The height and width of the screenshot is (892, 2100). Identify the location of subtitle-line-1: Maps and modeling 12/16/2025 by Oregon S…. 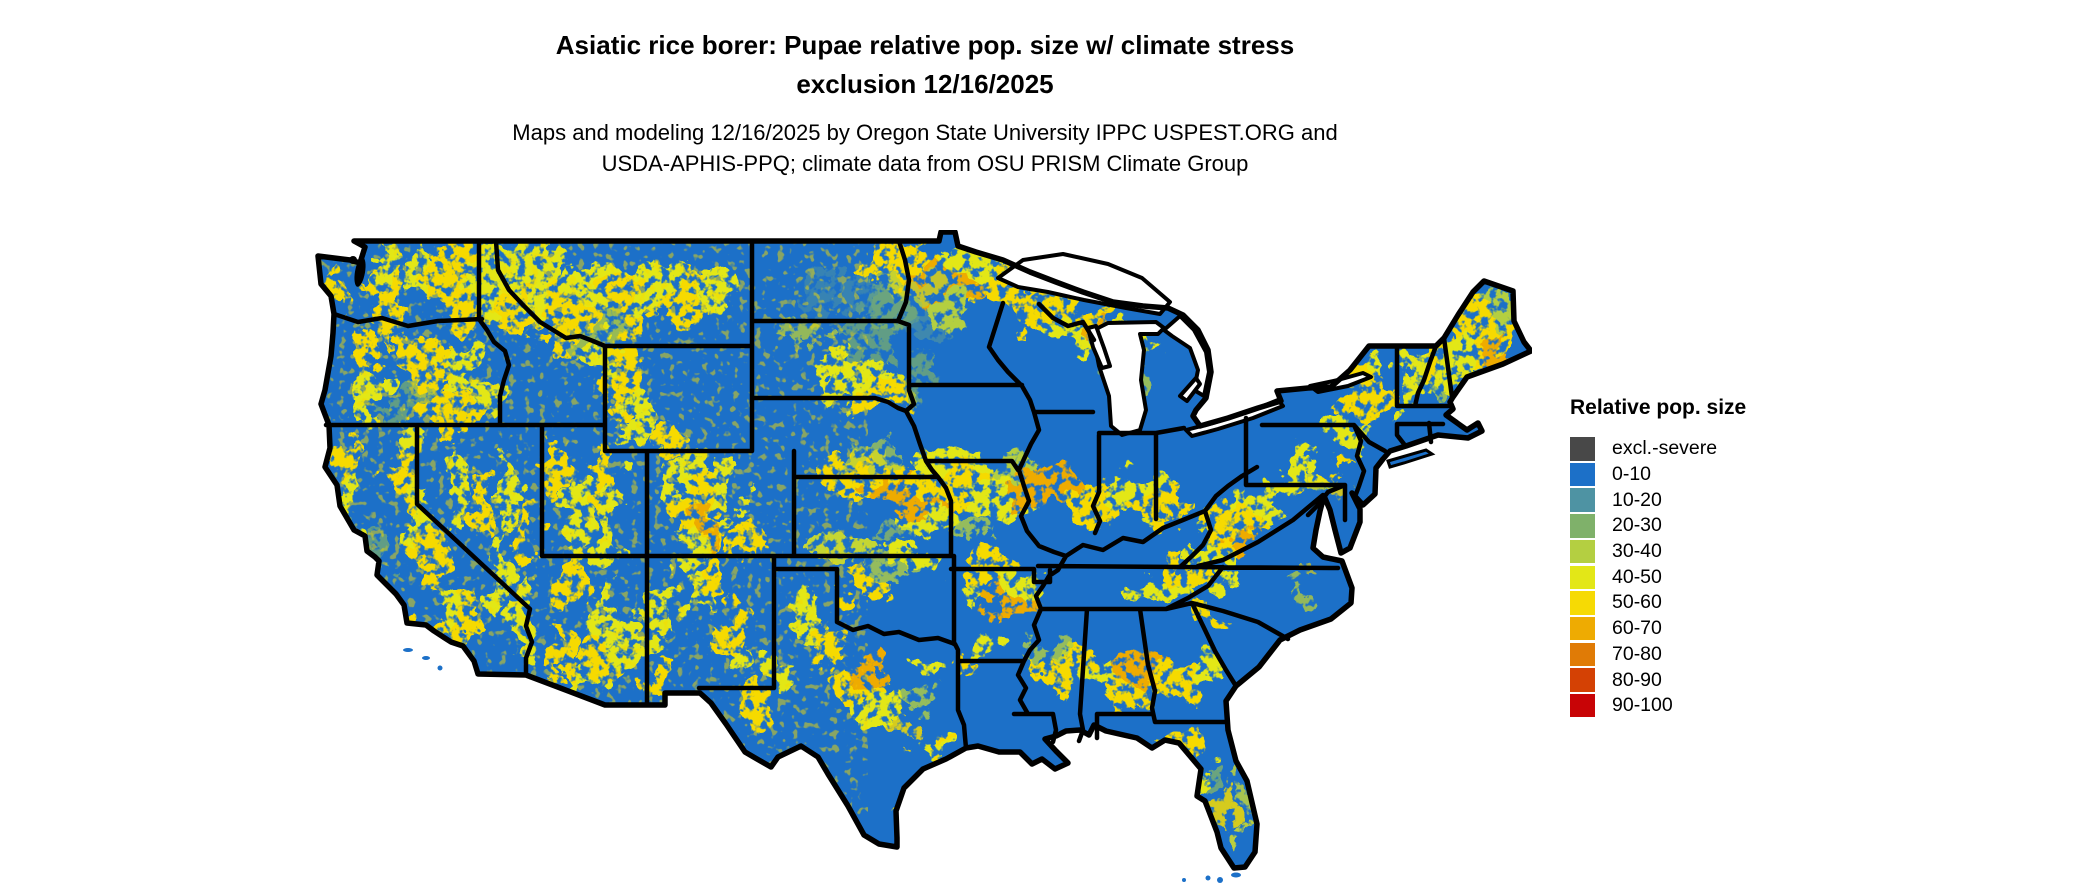
(925, 132).